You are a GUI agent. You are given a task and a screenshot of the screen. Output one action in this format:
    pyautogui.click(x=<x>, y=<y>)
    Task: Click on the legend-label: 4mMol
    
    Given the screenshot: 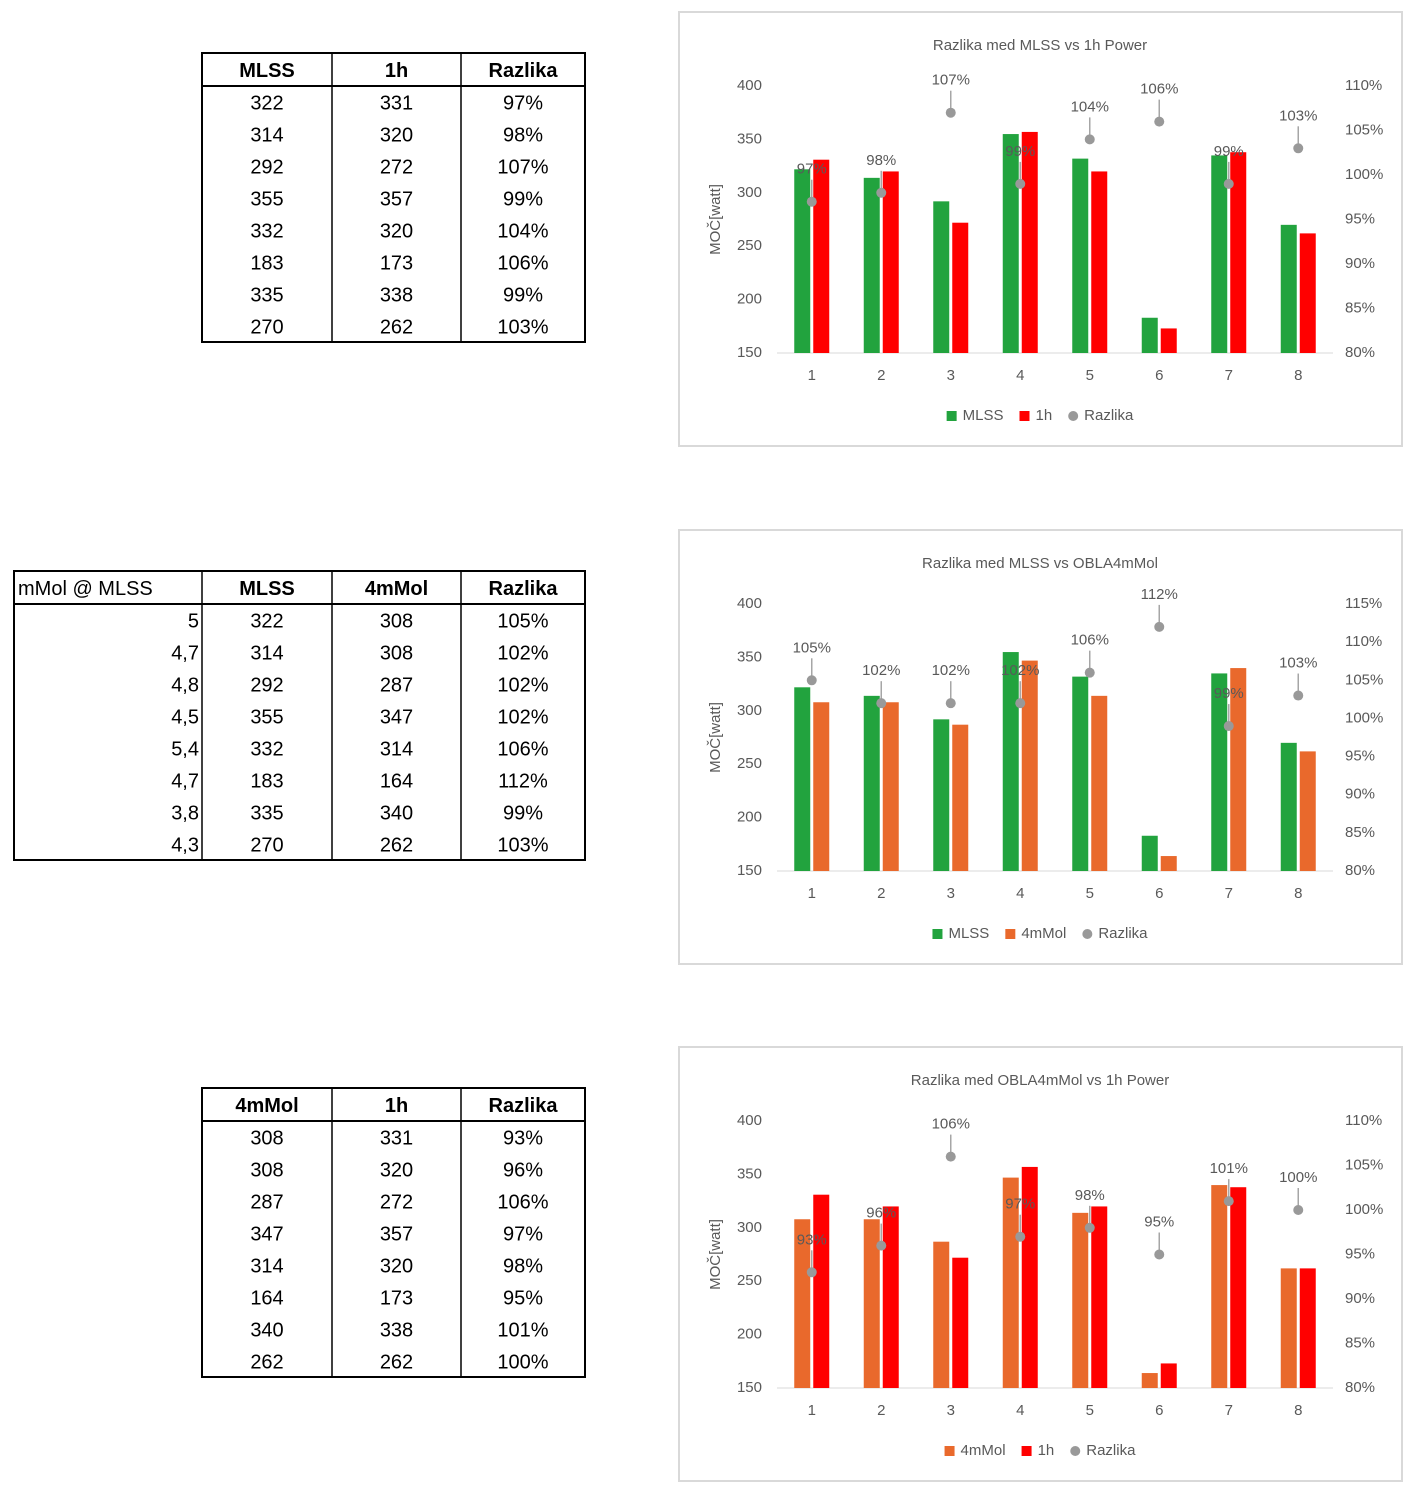 What is the action you would take?
    pyautogui.click(x=1043, y=933)
    